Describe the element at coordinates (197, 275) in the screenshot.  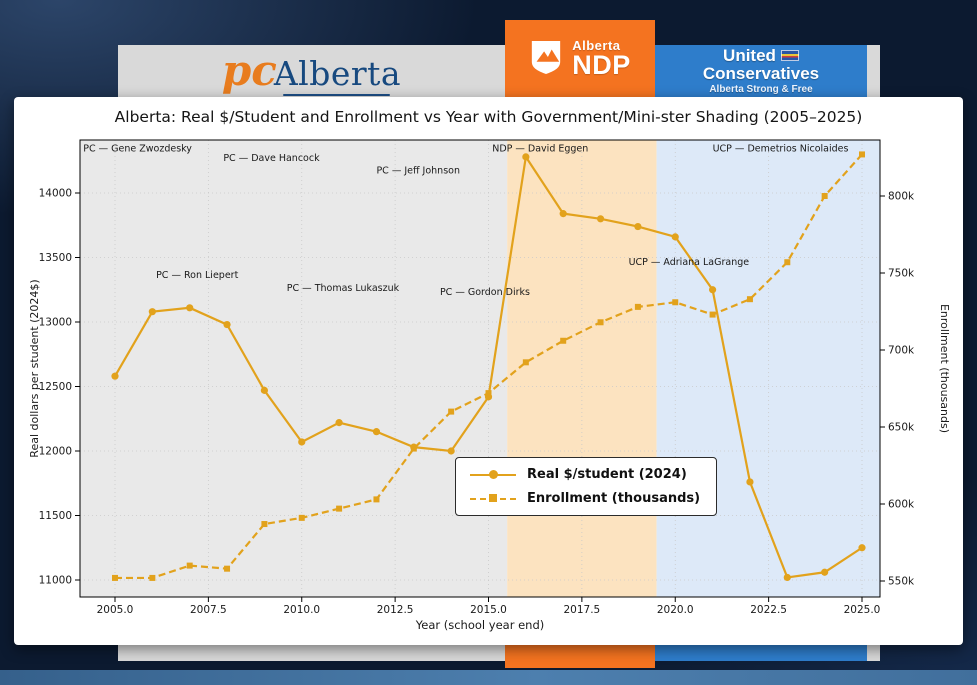
I see `minister-annotation: PC — Ron Liepert` at that location.